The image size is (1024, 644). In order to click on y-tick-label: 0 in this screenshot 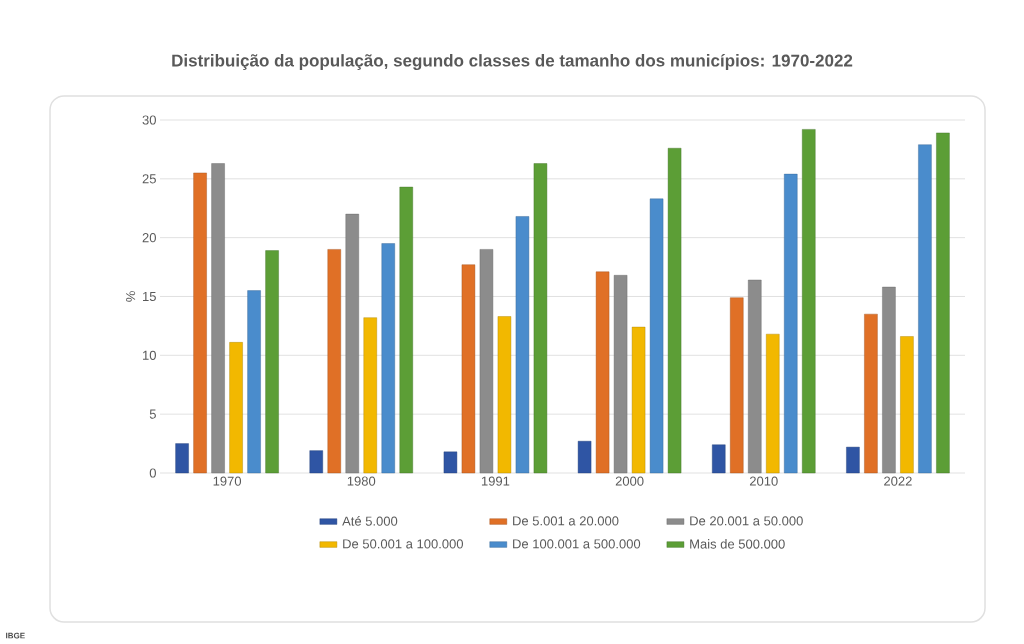, I will do `click(152, 473)`.